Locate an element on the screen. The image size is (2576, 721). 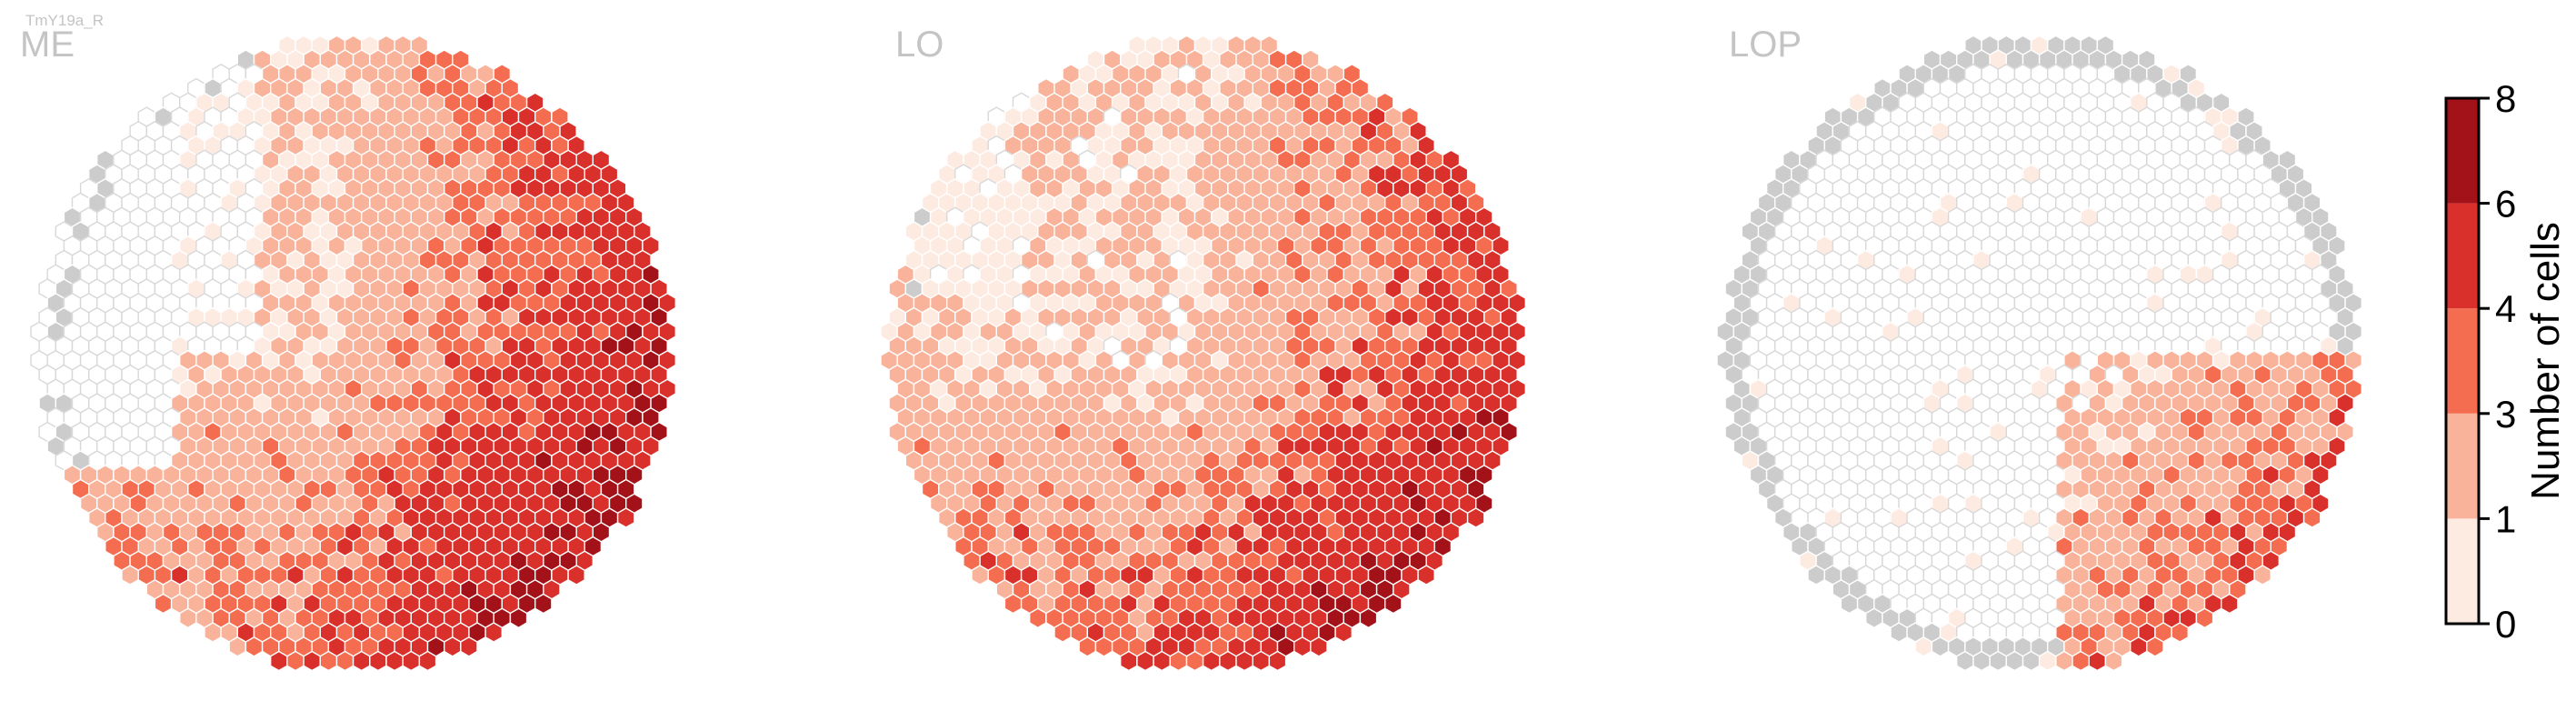
panel-title-lop: LOP is located at coordinates (1765, 45).